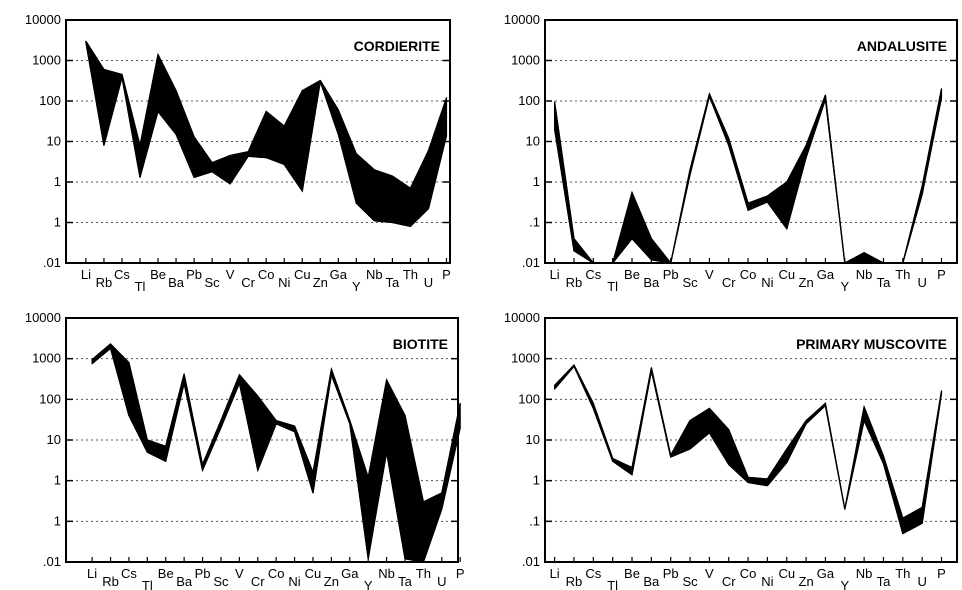  I want to click on x-tick-label: Cr, so click(729, 581).